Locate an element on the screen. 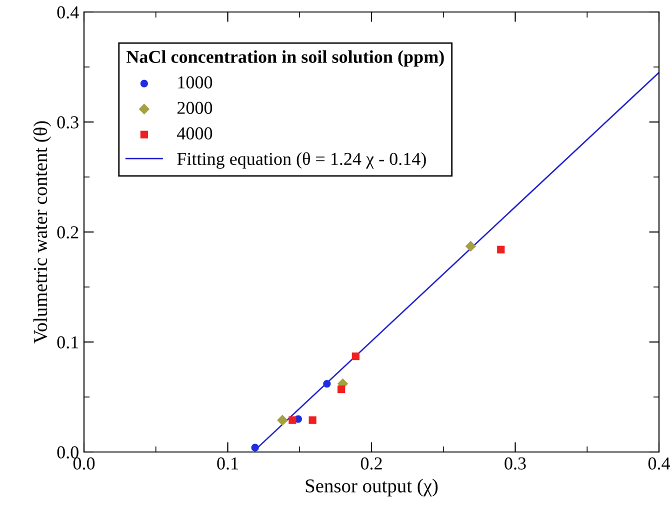 This screenshot has height=517, width=672. y-tick-label: 0.2 is located at coordinates (67, 232).